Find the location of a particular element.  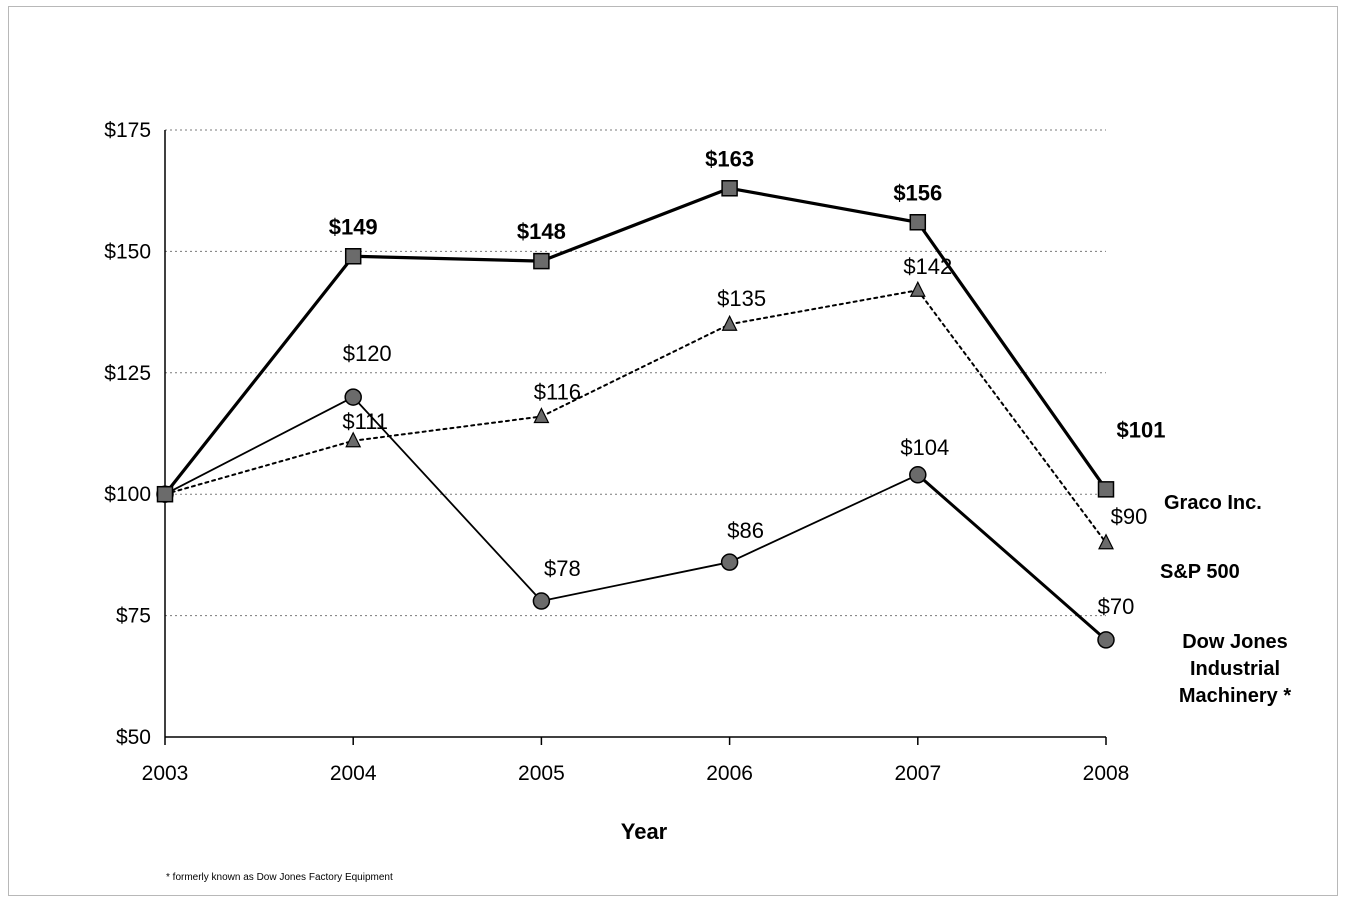

x-tick-label: 2005 is located at coordinates (541, 773).